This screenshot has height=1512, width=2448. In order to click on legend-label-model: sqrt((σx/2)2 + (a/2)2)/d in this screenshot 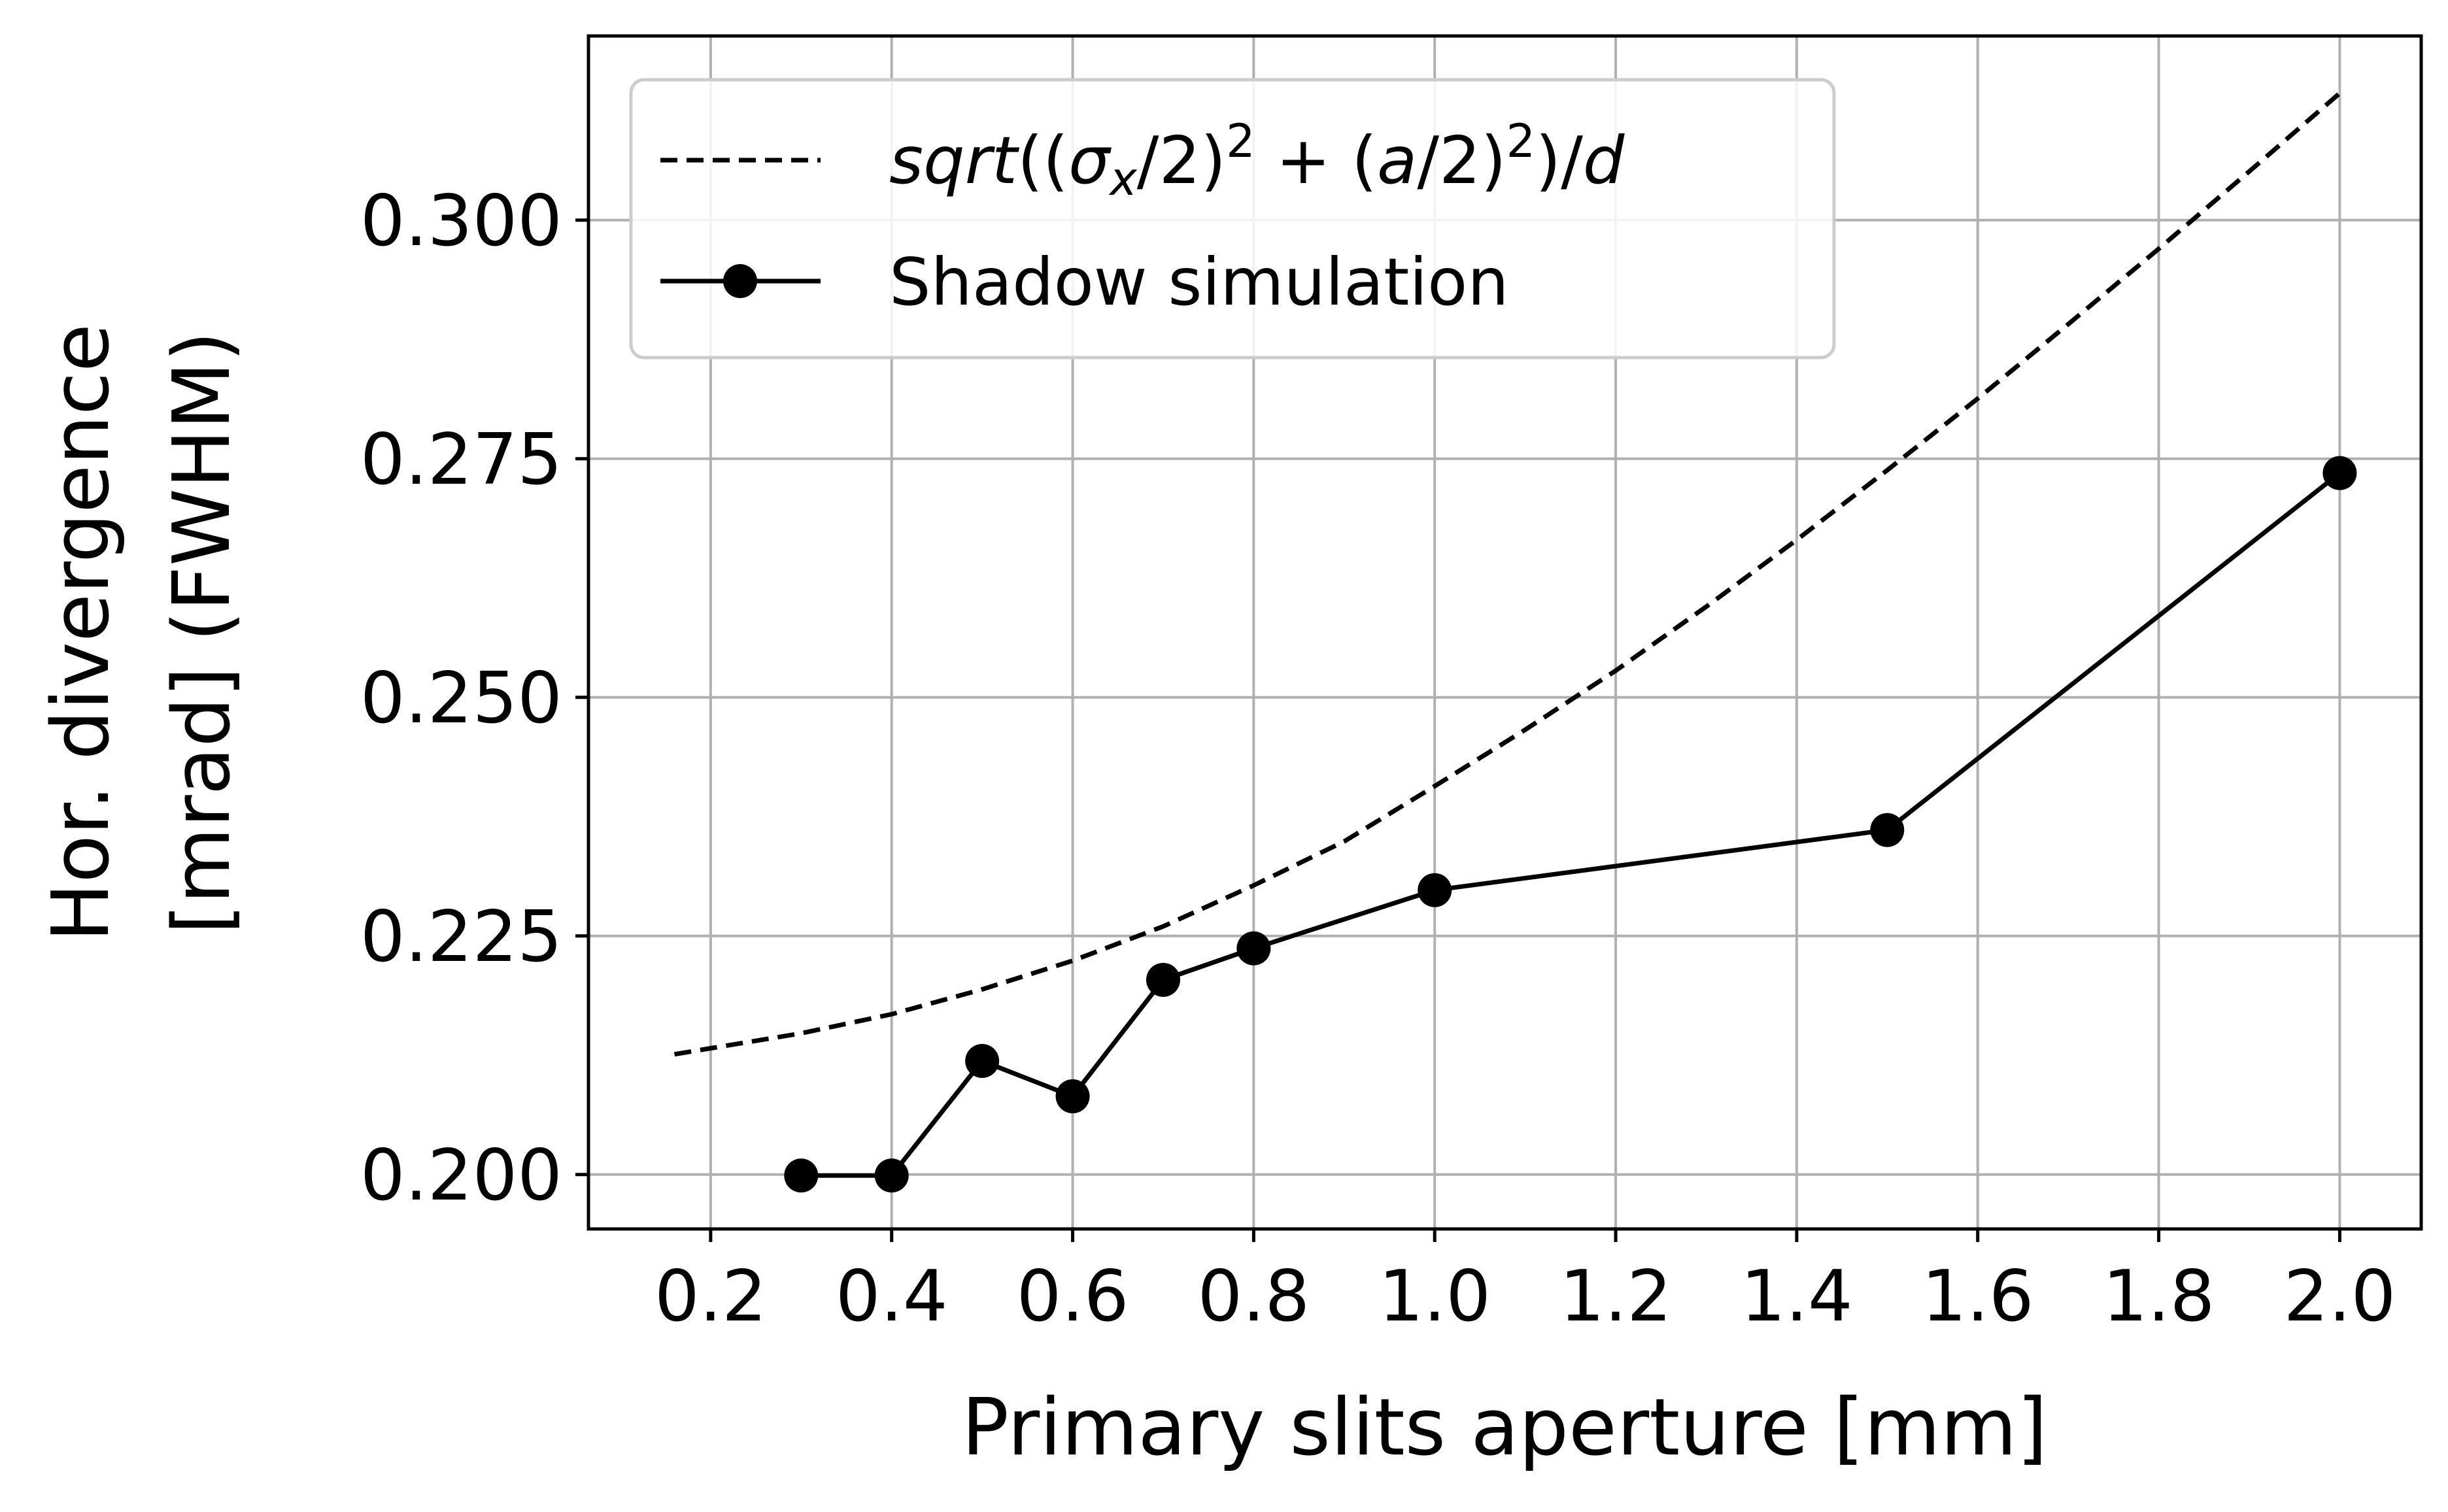, I will do `click(1257, 160)`.